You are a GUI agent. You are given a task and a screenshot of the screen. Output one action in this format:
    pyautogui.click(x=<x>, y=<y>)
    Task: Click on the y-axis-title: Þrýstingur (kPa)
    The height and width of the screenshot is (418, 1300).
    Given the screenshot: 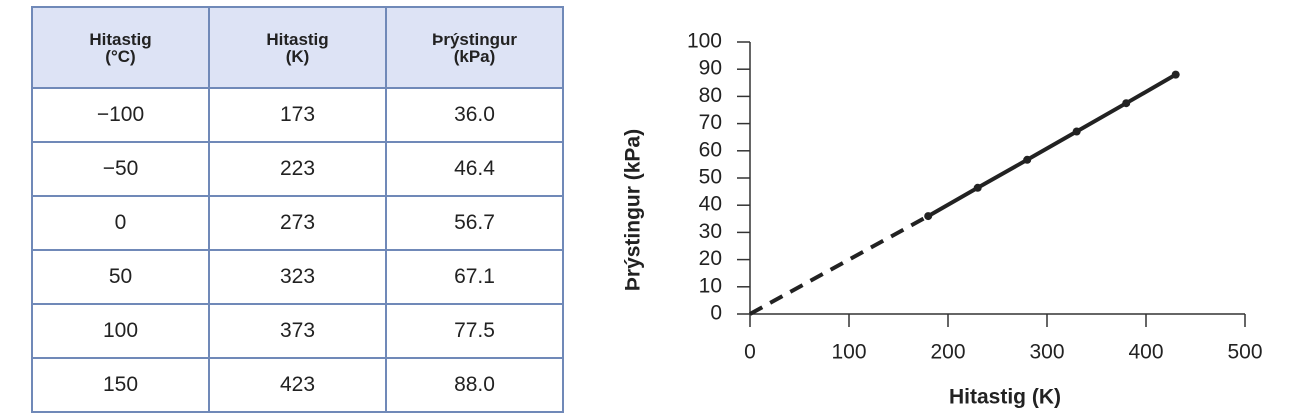 What is the action you would take?
    pyautogui.click(x=633, y=210)
    